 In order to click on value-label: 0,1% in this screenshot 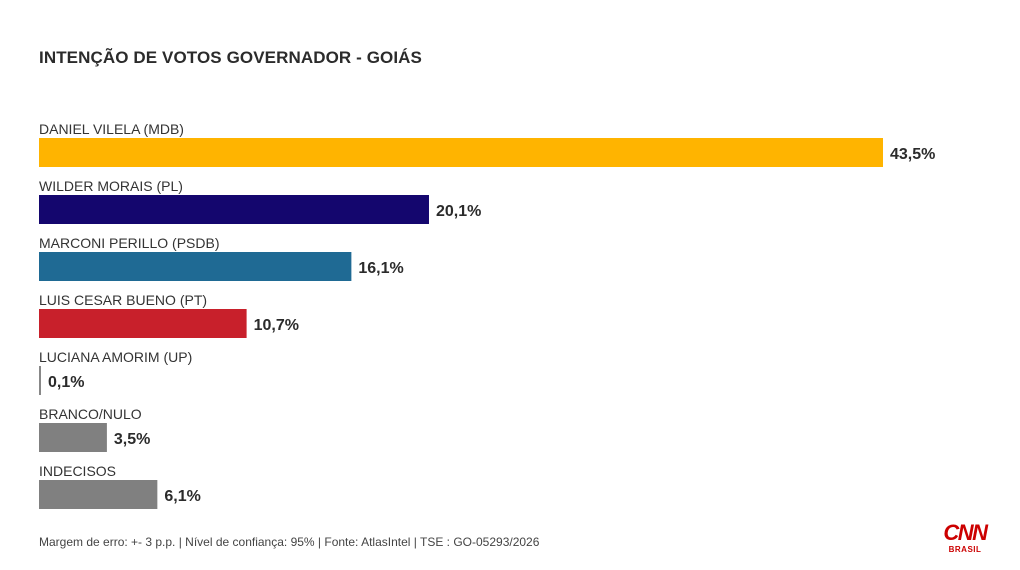, I will do `click(66, 382)`.